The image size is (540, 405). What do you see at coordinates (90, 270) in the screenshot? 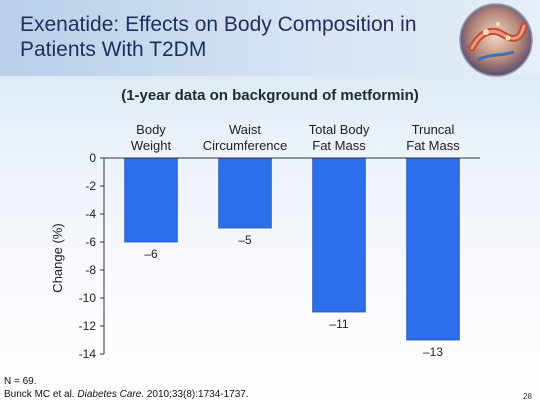
I see `y-tick-label: -8` at bounding box center [90, 270].